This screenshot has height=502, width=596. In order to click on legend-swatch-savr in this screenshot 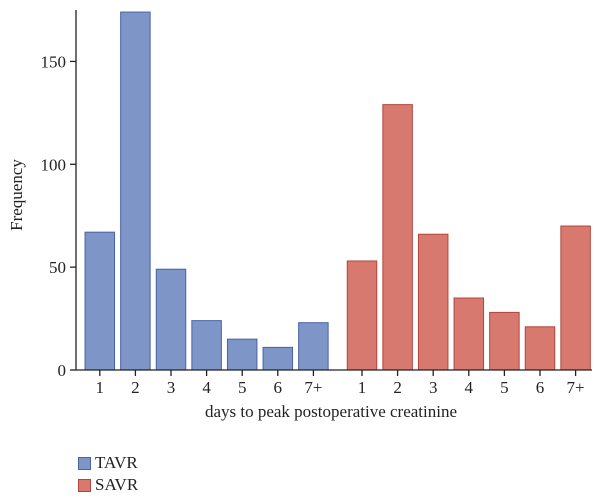, I will do `click(84, 485)`.